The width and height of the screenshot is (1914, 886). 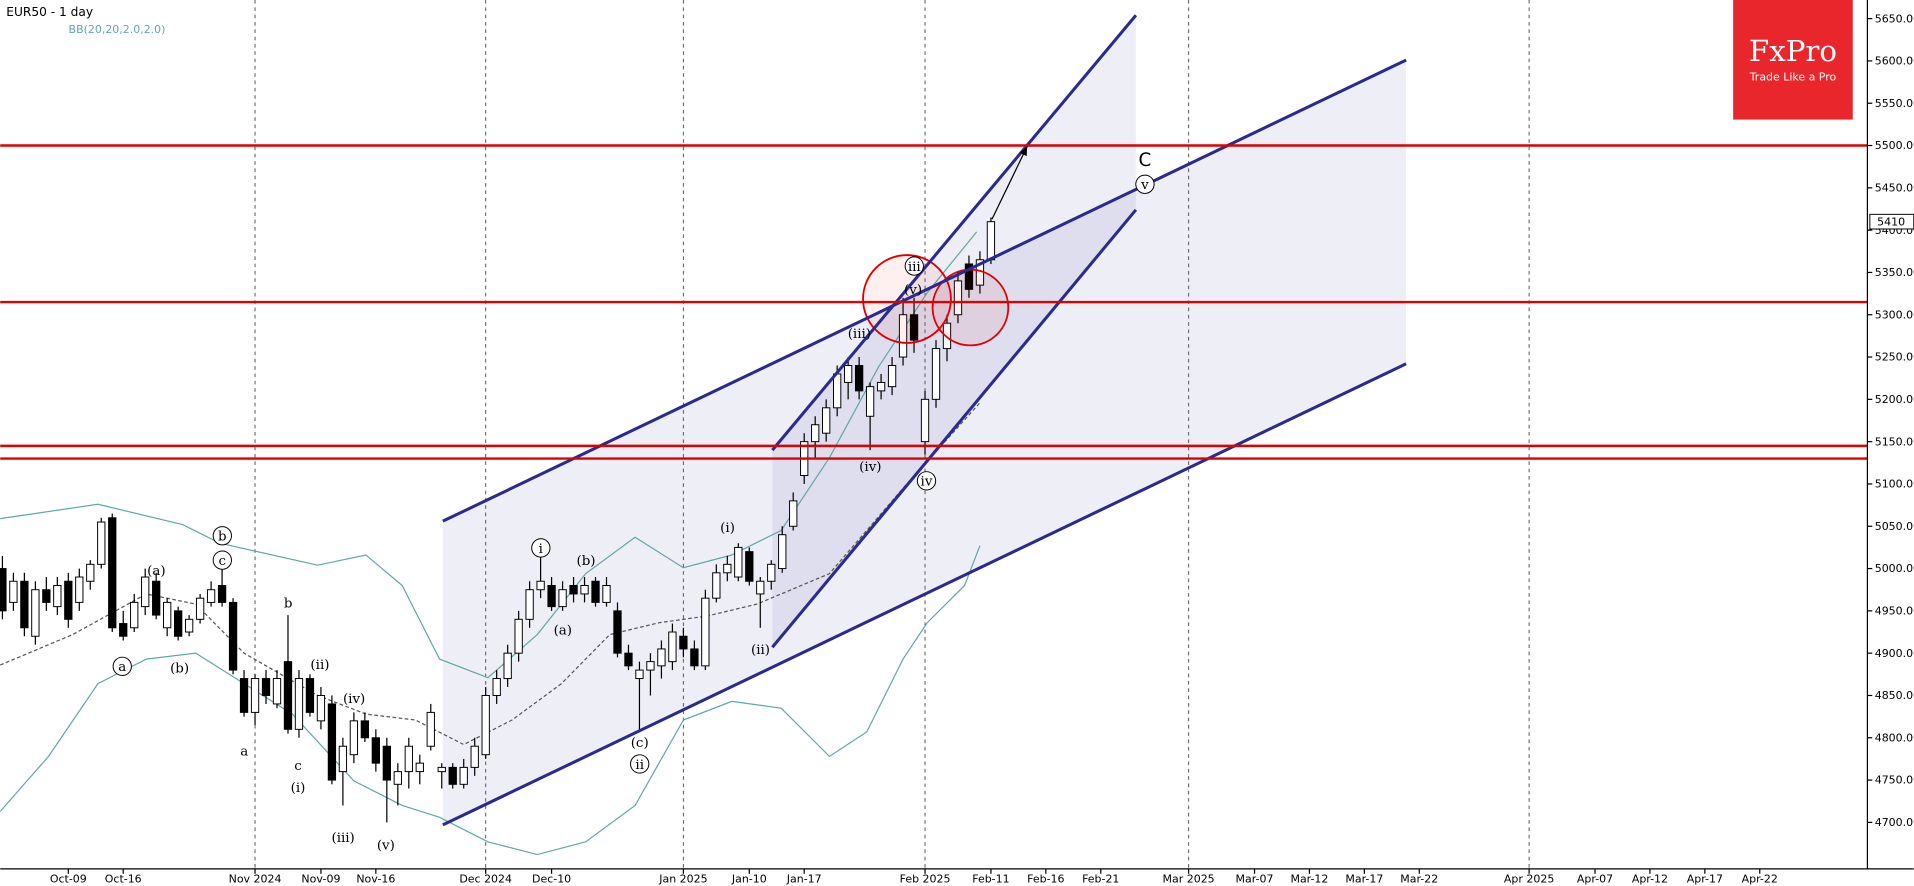 What do you see at coordinates (640, 743) in the screenshot?
I see `wave-label: (c)` at bounding box center [640, 743].